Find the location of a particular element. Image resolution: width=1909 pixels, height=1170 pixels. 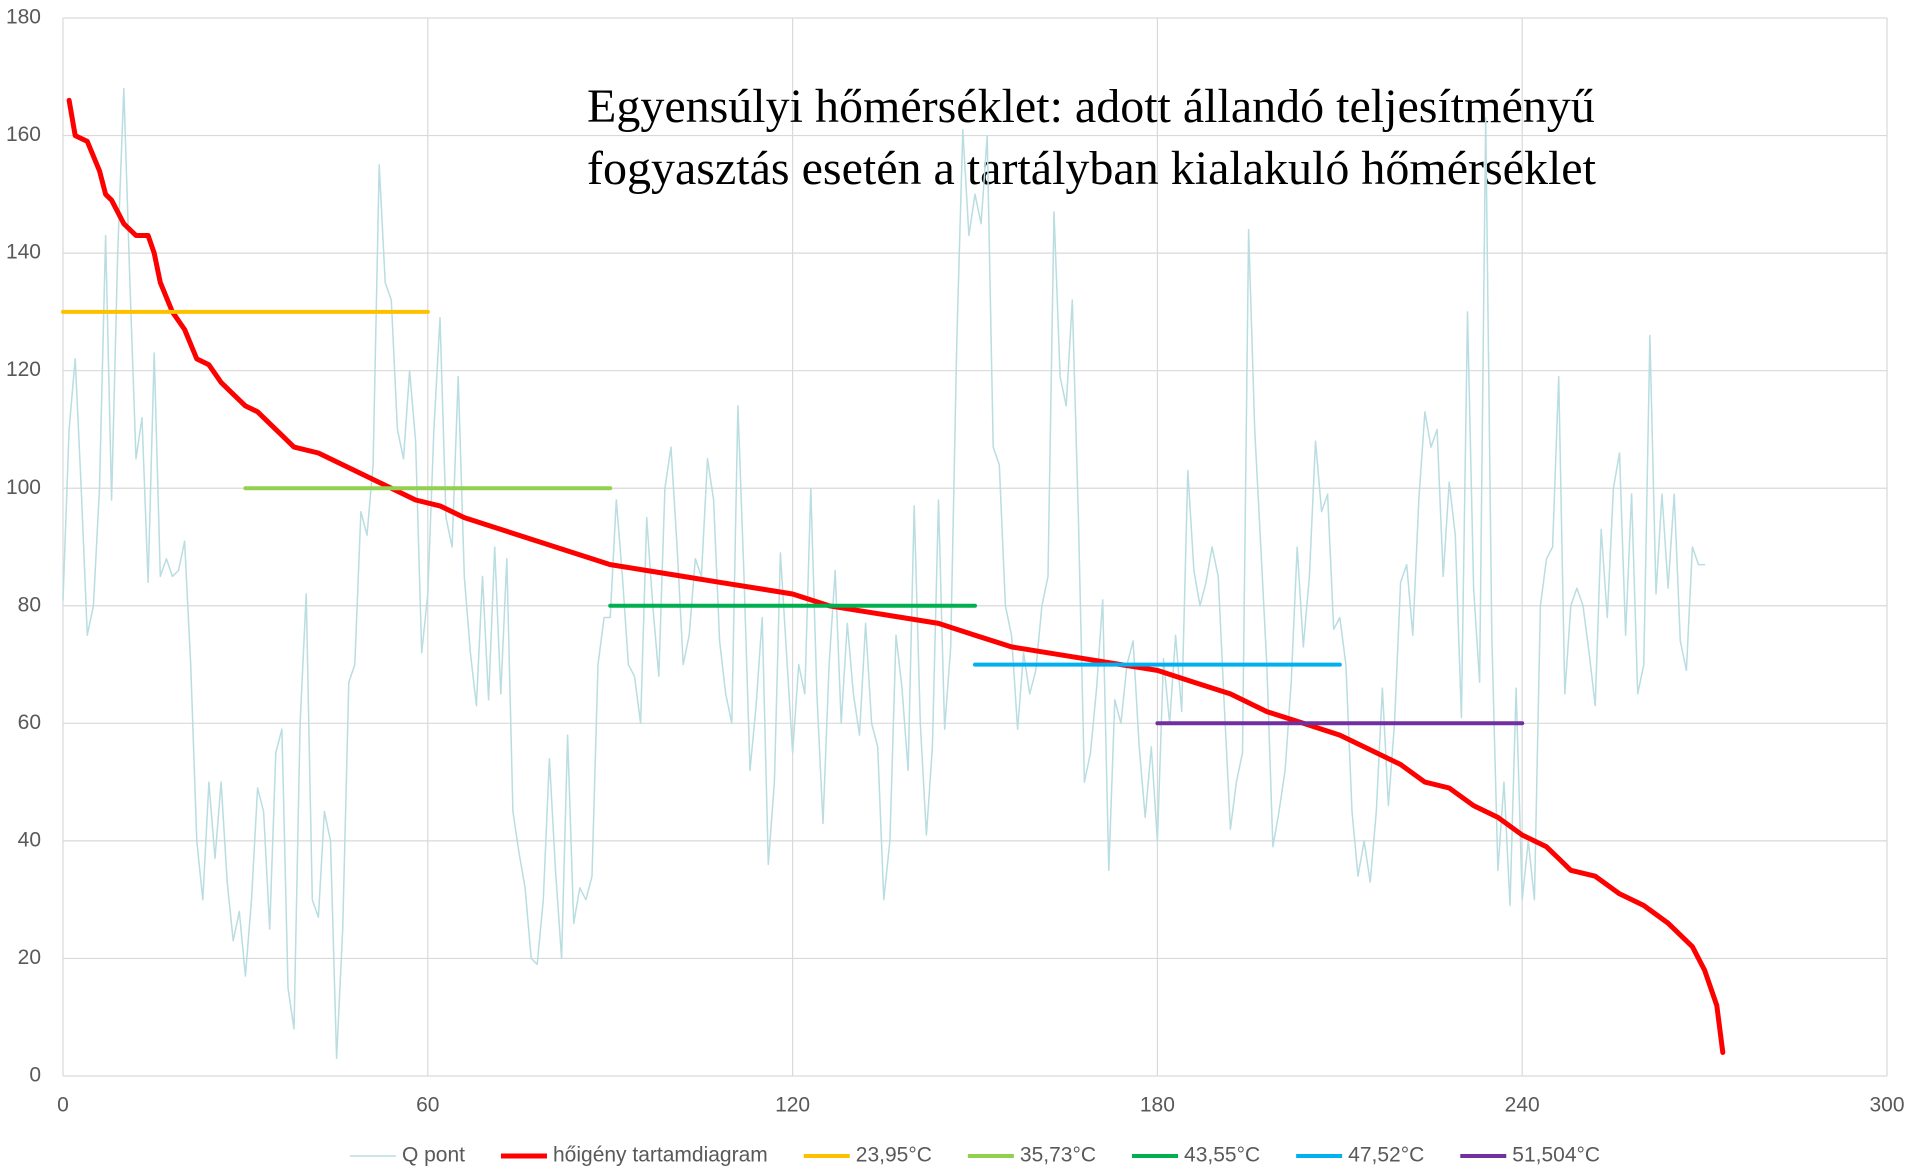

legend-label: 43,55°C is located at coordinates (1222, 1155).